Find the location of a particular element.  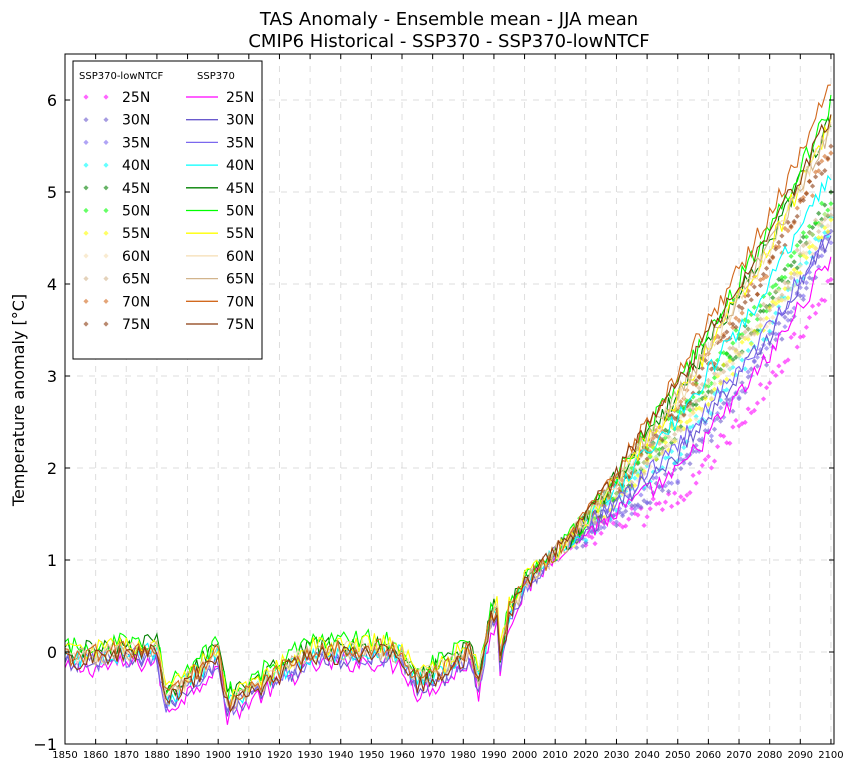

legend-marker-lowntcf-75n is located at coordinates (86, 324).